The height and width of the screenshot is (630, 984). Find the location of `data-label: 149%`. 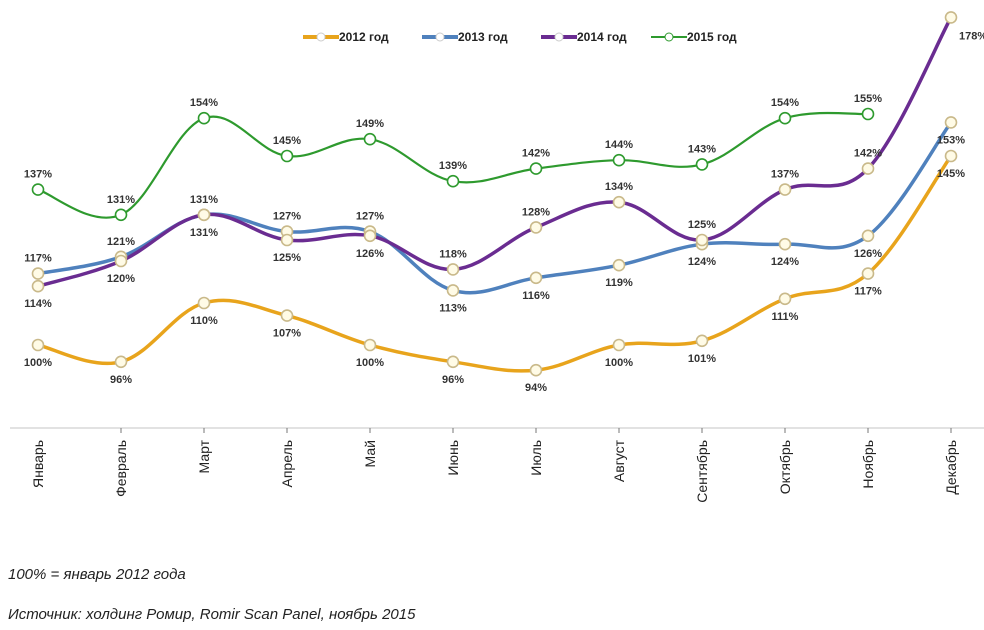

data-label: 149% is located at coordinates (370, 124).